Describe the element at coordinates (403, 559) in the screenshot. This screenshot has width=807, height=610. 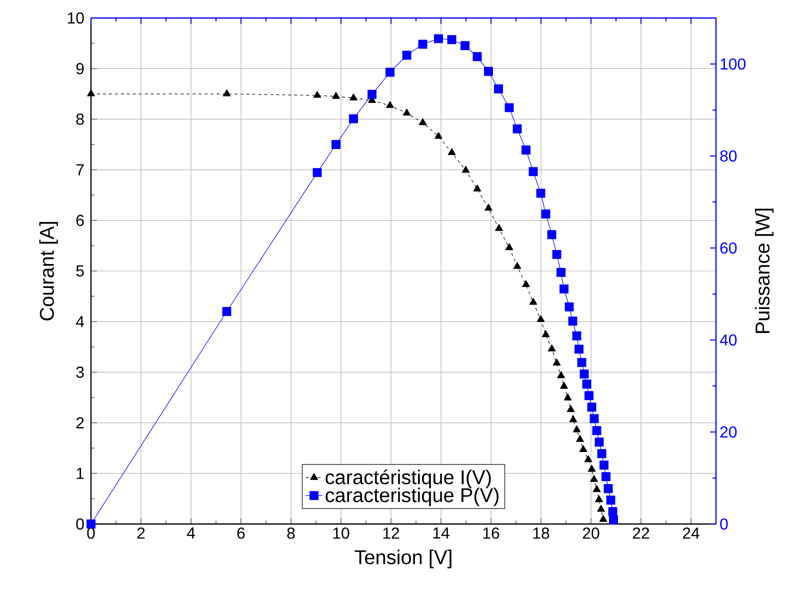
I see `x-axis-title: Tension [V]` at that location.